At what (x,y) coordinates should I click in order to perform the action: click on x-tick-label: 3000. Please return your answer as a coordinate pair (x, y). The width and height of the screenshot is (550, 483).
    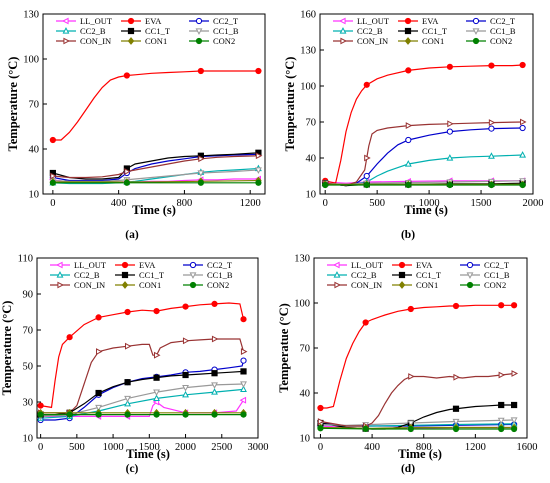
    Looking at the image, I should click on (258, 447).